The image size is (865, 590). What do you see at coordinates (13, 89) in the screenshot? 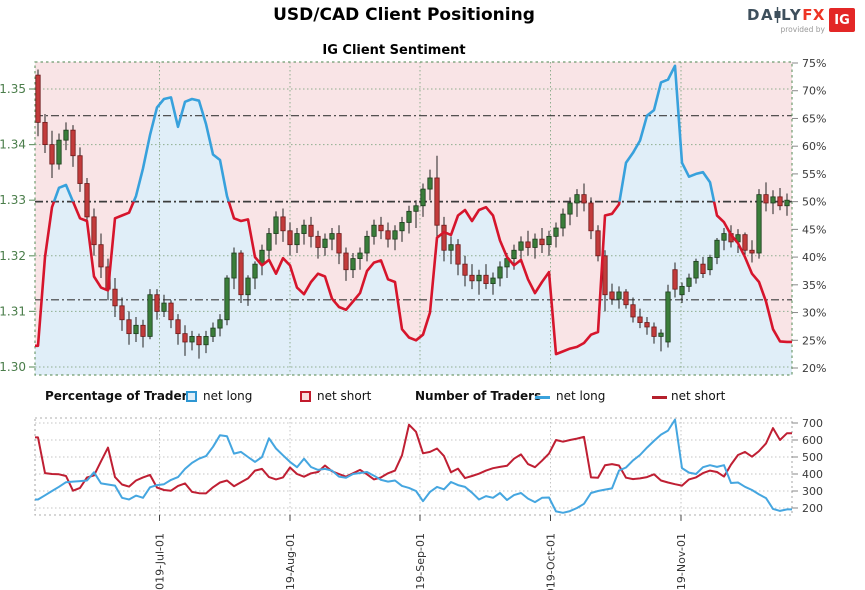
I see `price-tick-label: 1.35` at bounding box center [13, 89].